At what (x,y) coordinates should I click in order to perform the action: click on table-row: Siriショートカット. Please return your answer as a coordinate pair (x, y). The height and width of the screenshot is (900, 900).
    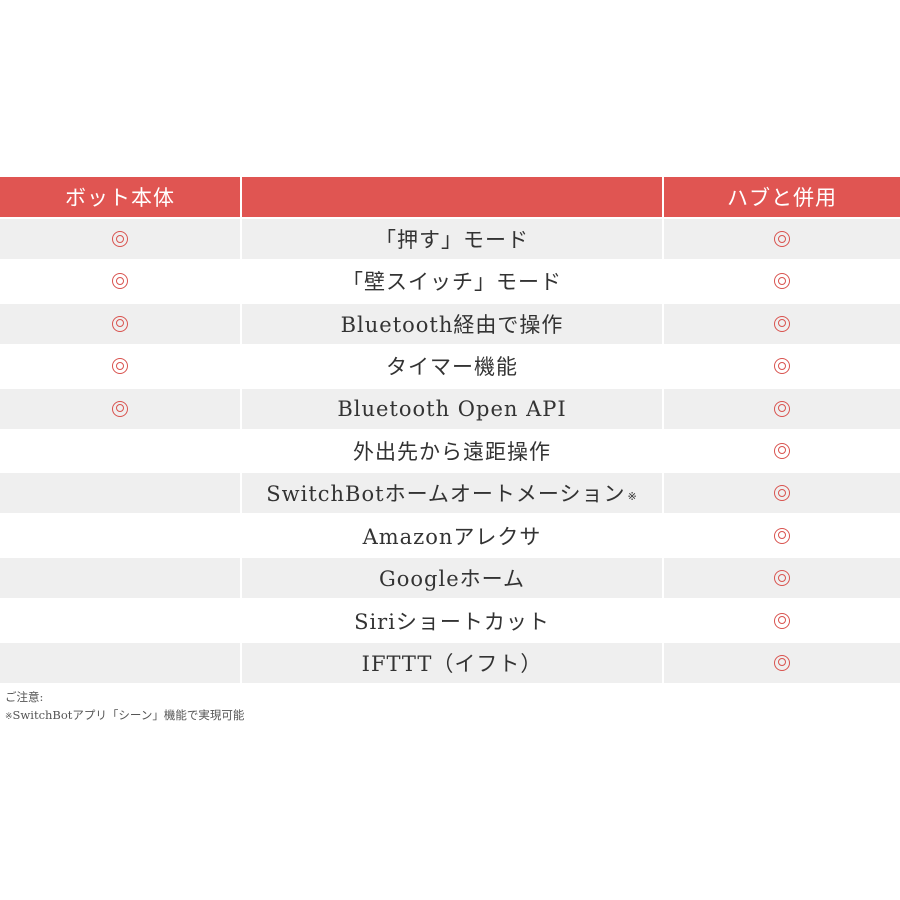
    Looking at the image, I should click on (450, 620).